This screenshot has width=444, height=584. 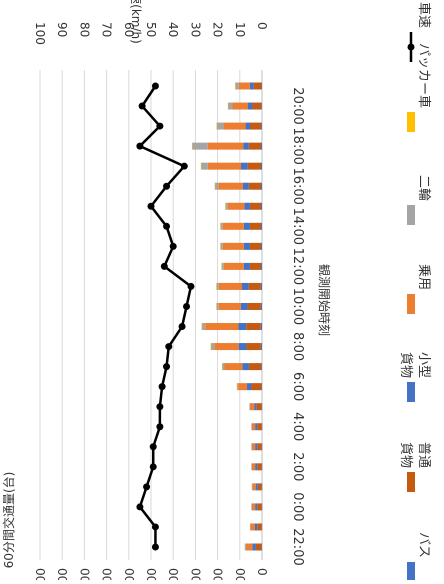 I want to click on y2-tick-label: 10, so click(x=240, y=29).